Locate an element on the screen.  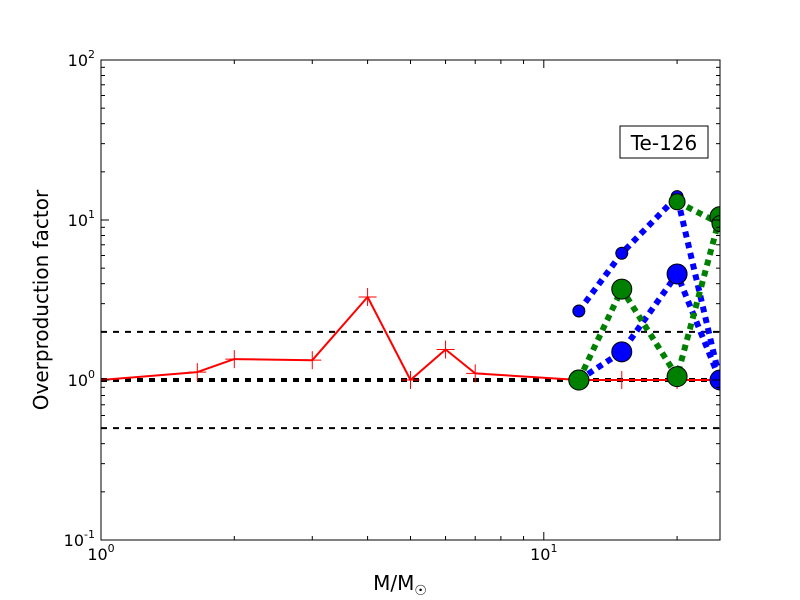
y-tick-label-exp: 0 is located at coordinates (91, 374).